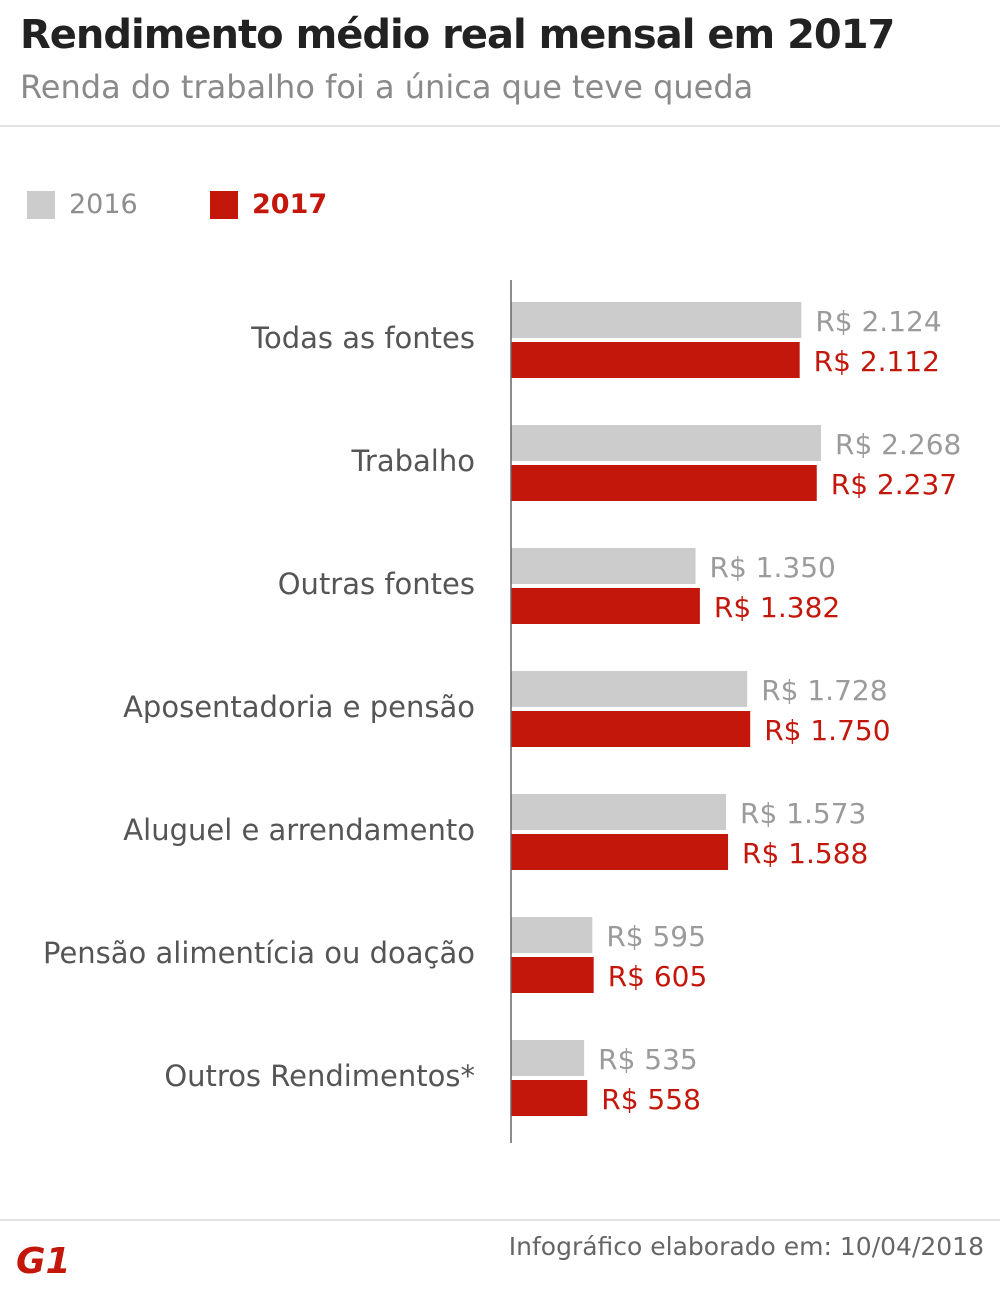 Image resolution: width=1000 pixels, height=1303 pixels. I want to click on value-label-2017: R$ 1.750, so click(827, 730).